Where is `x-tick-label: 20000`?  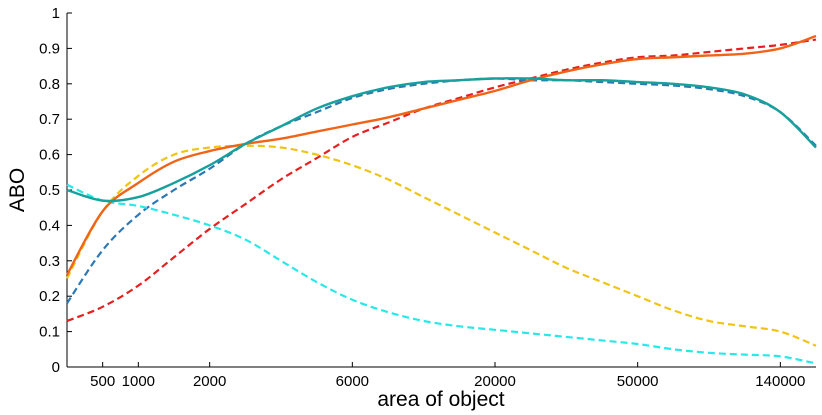 x-tick-label: 20000 is located at coordinates (495, 381).